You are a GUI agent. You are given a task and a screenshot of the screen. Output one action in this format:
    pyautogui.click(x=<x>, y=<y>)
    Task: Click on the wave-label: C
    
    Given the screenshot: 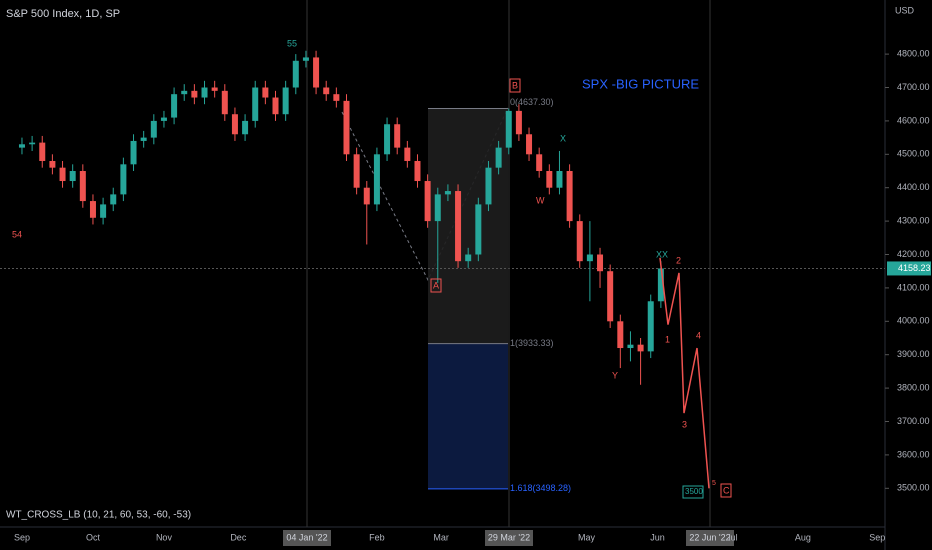 What is the action you would take?
    pyautogui.click(x=726, y=490)
    